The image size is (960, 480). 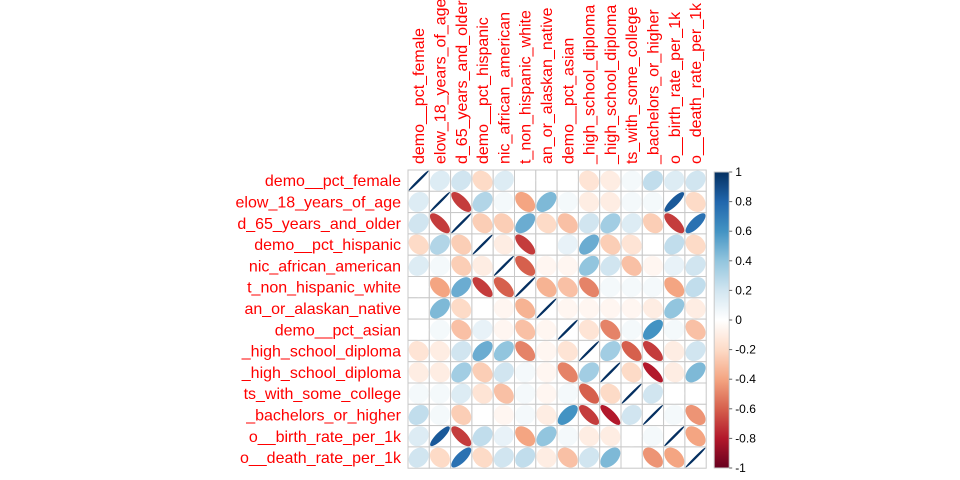 What do you see at coordinates (675, 87) in the screenshot?
I see `column-label: o__birth_rate_per_1k` at bounding box center [675, 87].